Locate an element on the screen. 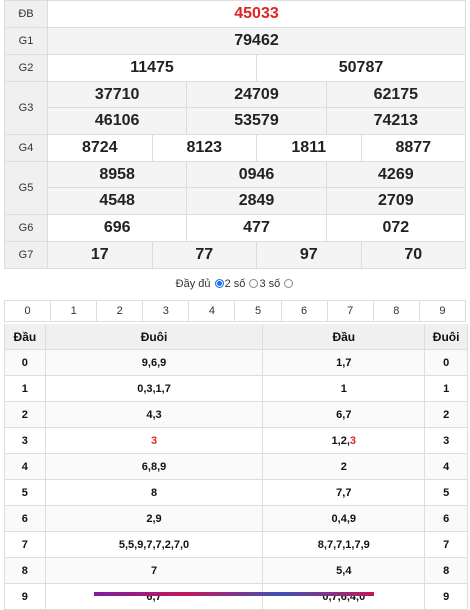 This screenshot has width=470, height=610. prize-number: 50787 is located at coordinates (360, 68).